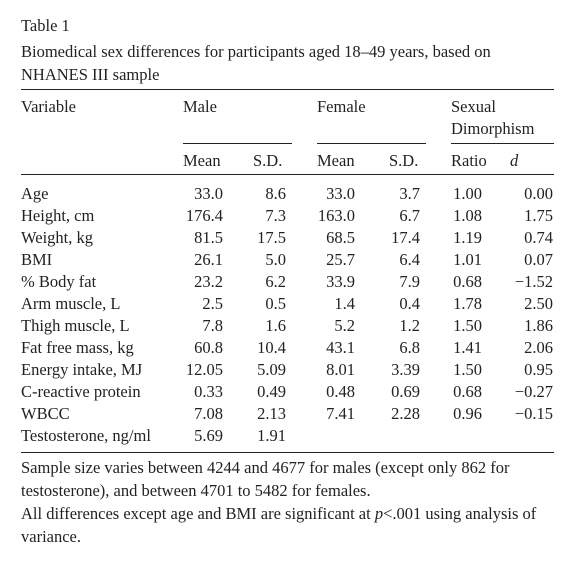  What do you see at coordinates (538, 259) in the screenshot?
I see `cell-d: 0.07` at bounding box center [538, 259].